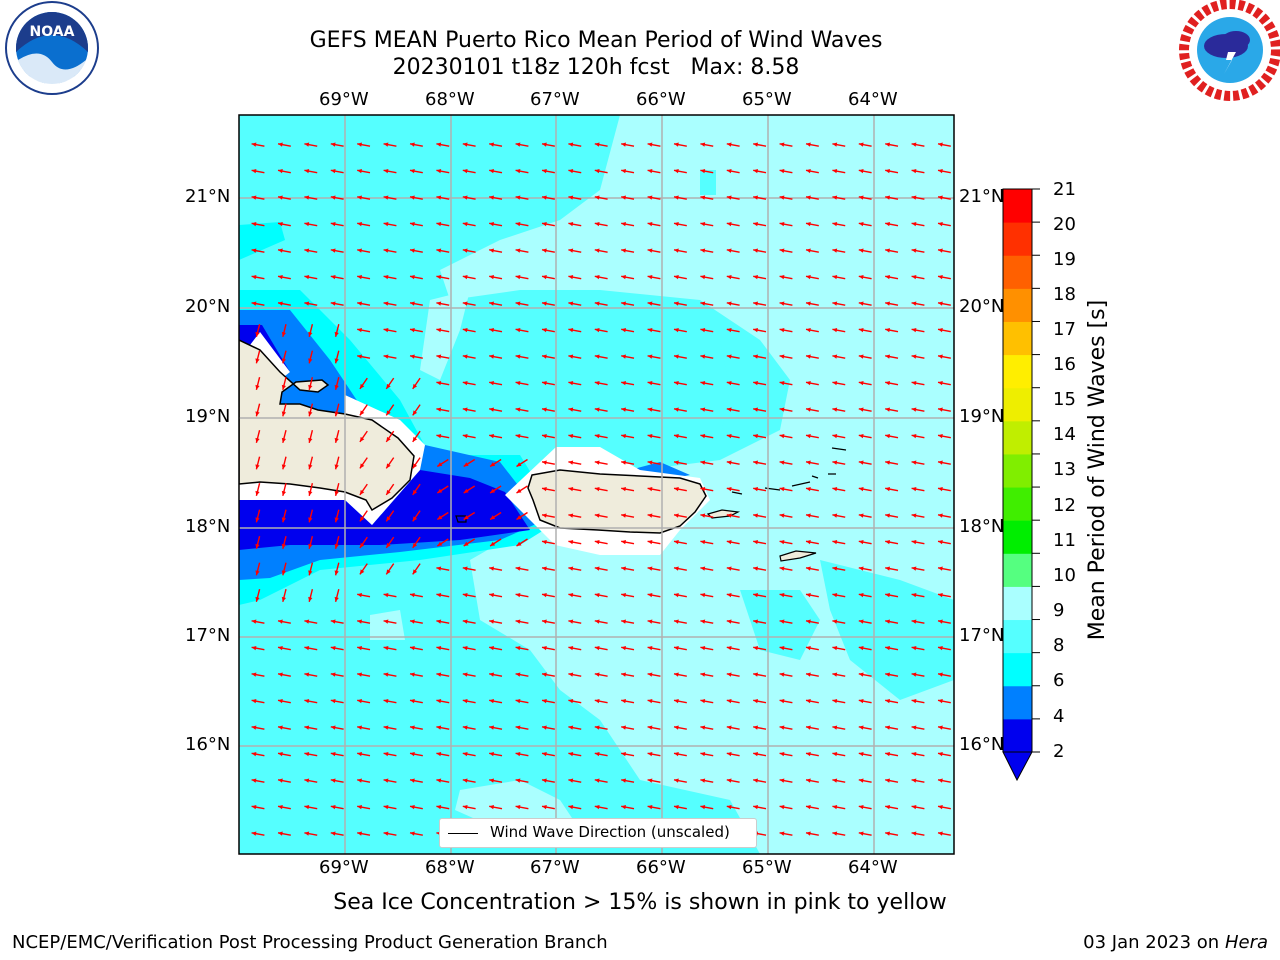 The width and height of the screenshot is (1280, 960). What do you see at coordinates (1229, 50) in the screenshot?
I see `nws-logo` at bounding box center [1229, 50].